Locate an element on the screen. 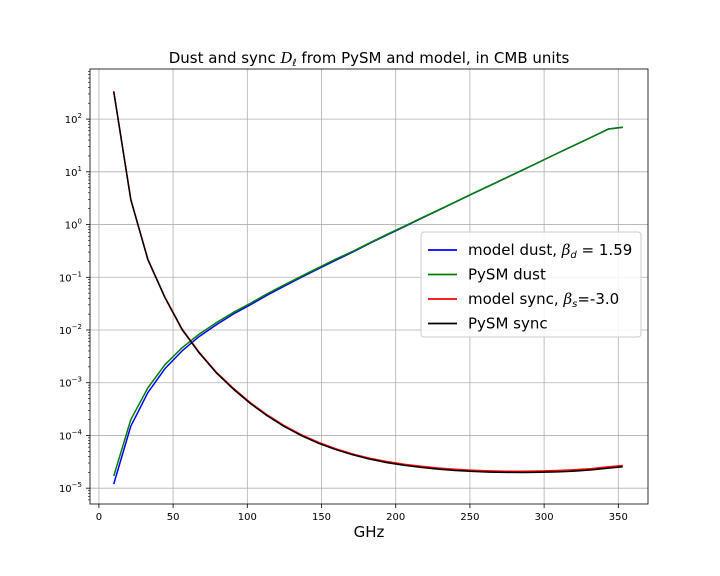 The image size is (720, 576). y-tick-label: 10¹ is located at coordinates (73, 172).